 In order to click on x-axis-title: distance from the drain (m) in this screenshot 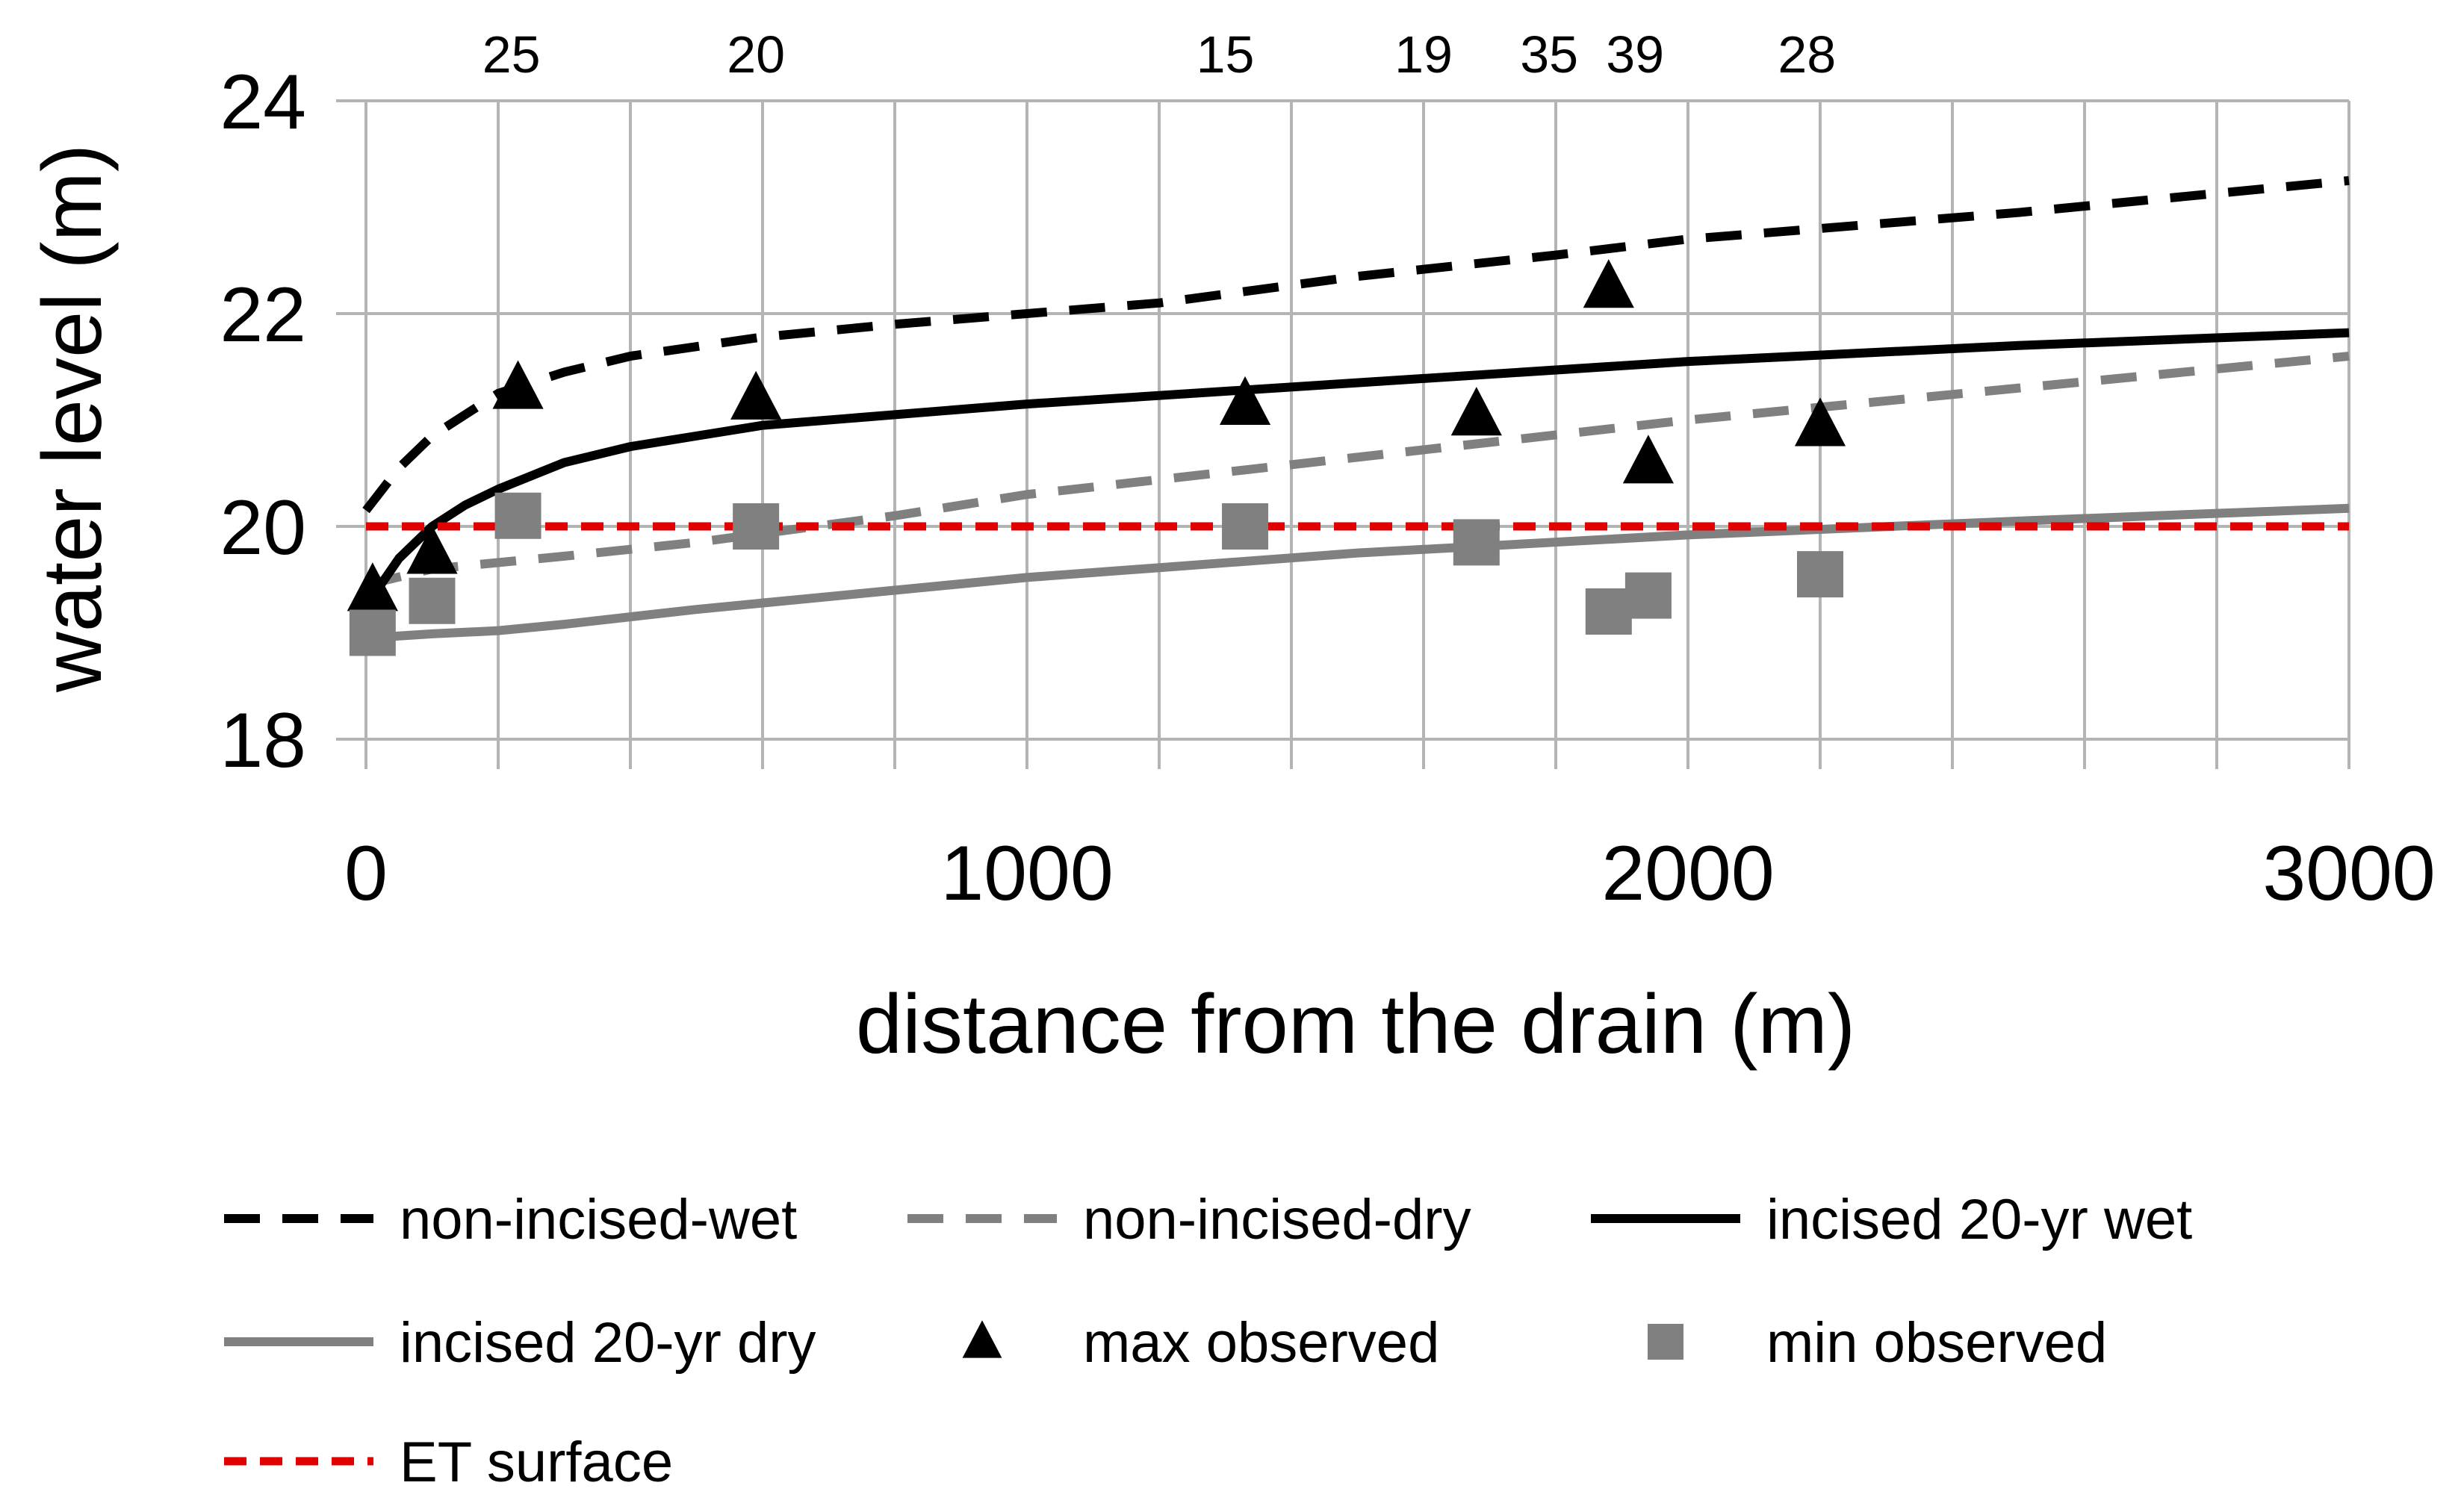, I will do `click(1355, 1024)`.